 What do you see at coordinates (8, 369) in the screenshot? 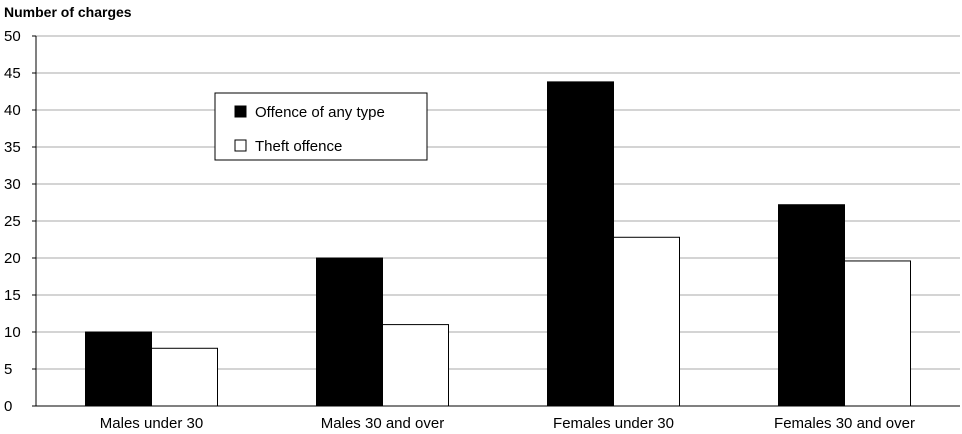
I see `y-tick-label: 5` at bounding box center [8, 369].